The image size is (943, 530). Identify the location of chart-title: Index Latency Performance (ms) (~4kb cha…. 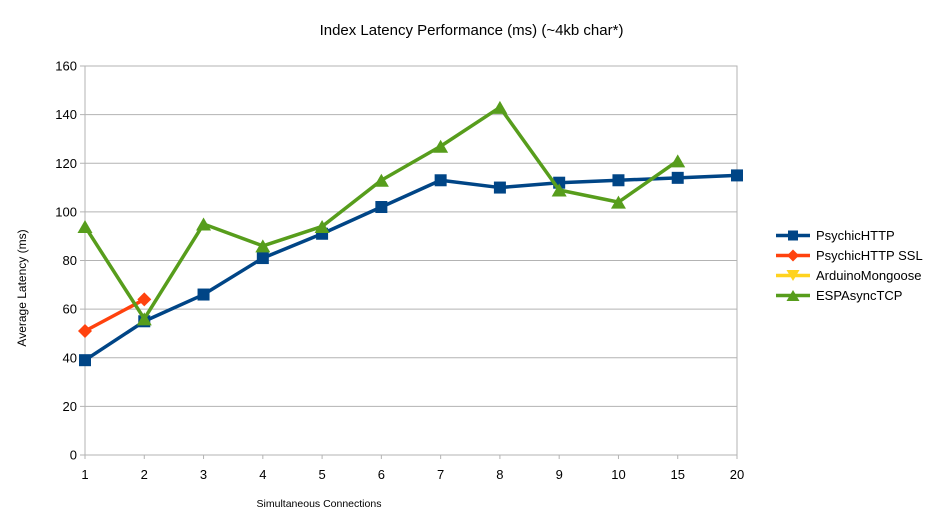
(471, 30).